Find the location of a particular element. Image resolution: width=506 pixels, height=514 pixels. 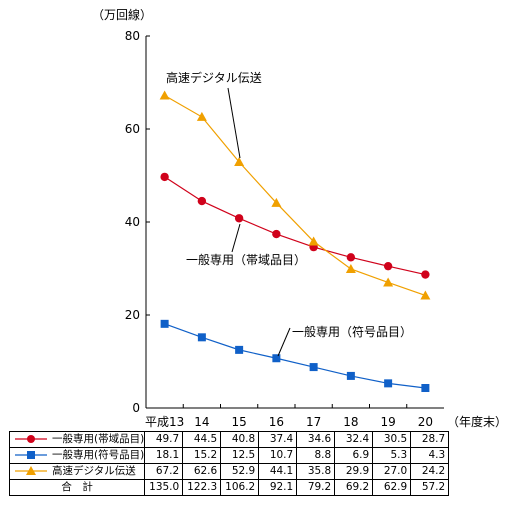

row-label-cell: 高速デジタル伝送 is located at coordinates (77, 471).